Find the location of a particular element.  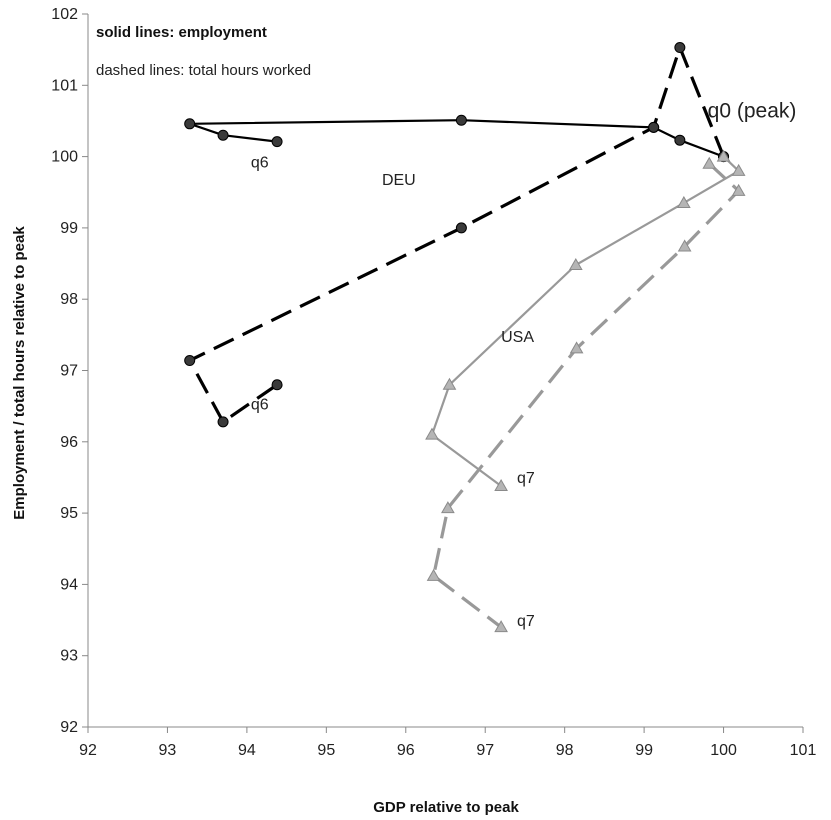

y-tick-label: 102 is located at coordinates (64, 14).